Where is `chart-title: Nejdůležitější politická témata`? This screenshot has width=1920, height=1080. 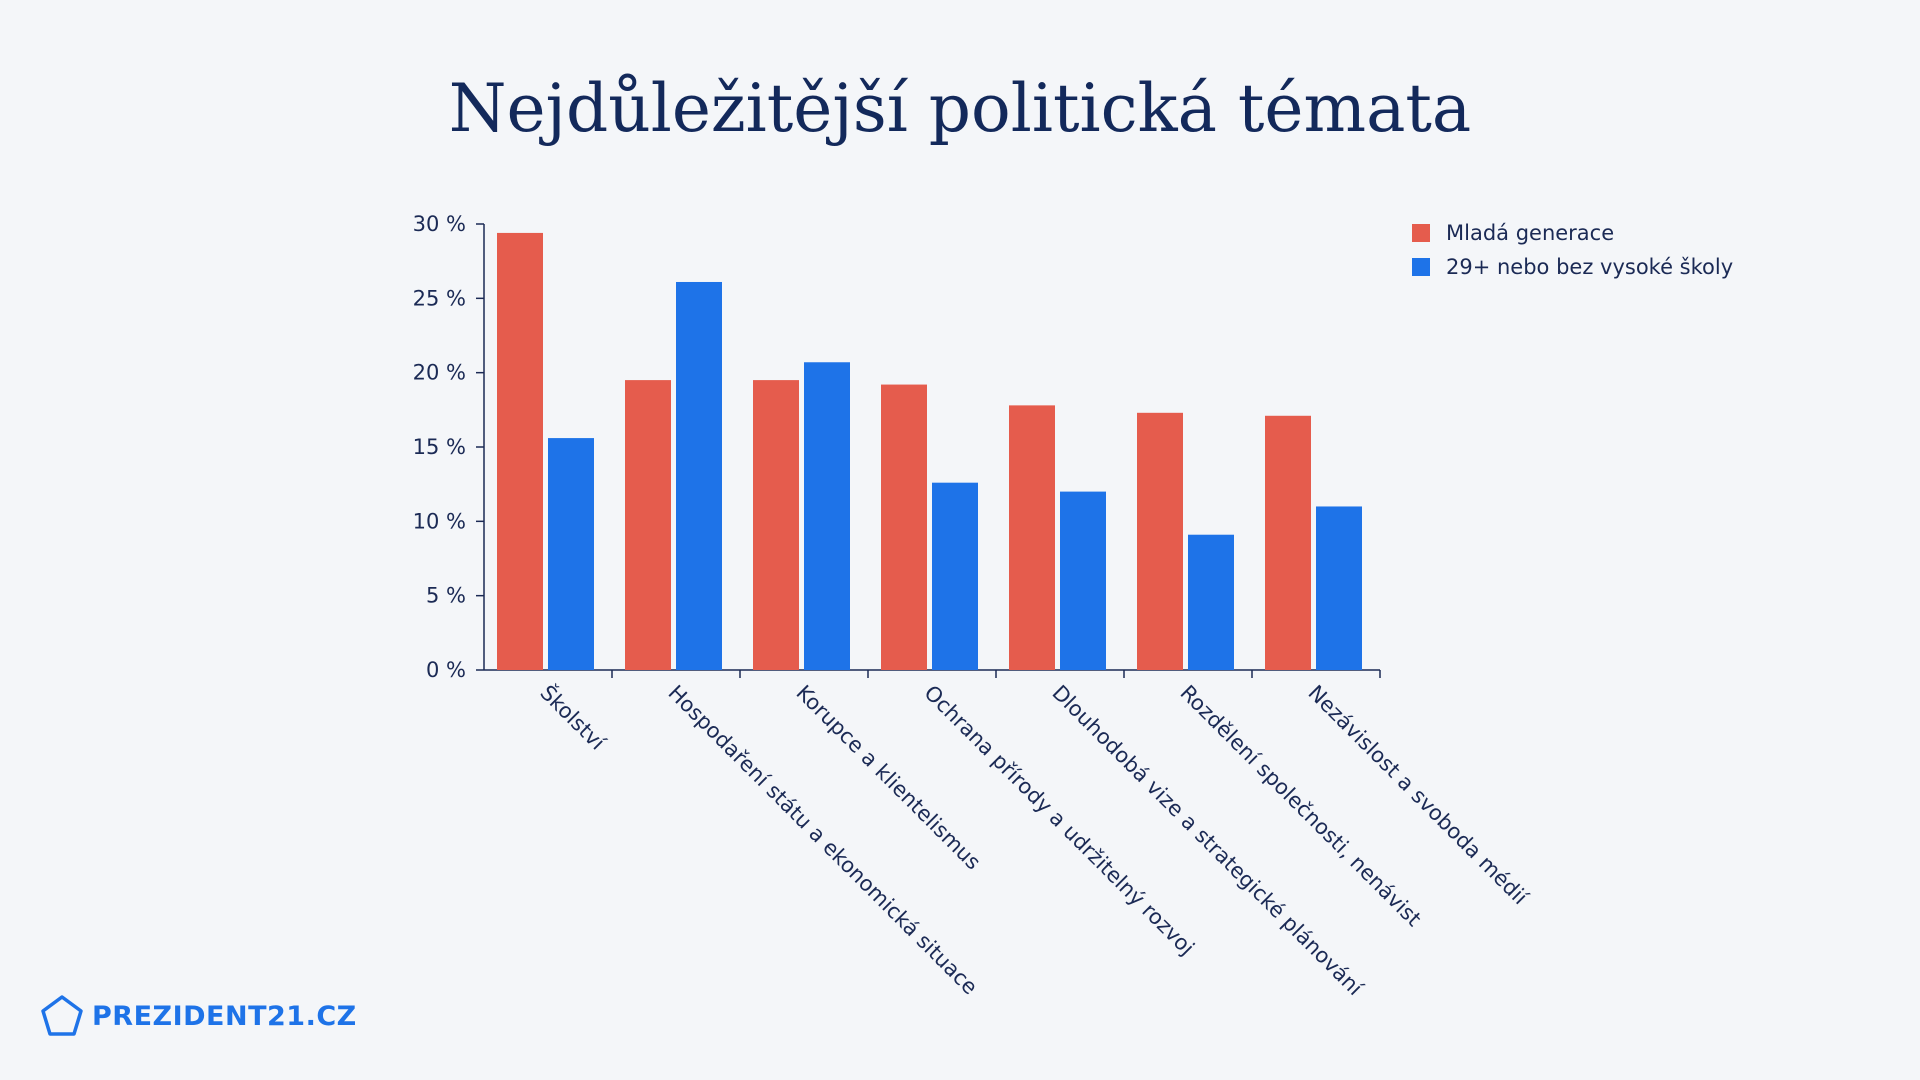
chart-title: Nejdůležitější politická témata is located at coordinates (960, 108).